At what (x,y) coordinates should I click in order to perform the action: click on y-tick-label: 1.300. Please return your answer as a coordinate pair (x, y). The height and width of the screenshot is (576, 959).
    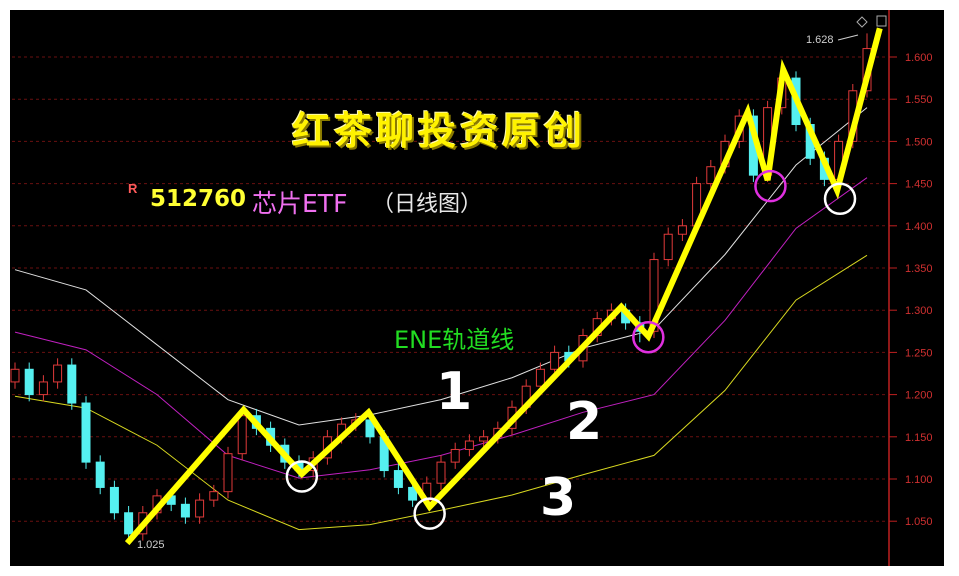
    Looking at the image, I should click on (919, 311).